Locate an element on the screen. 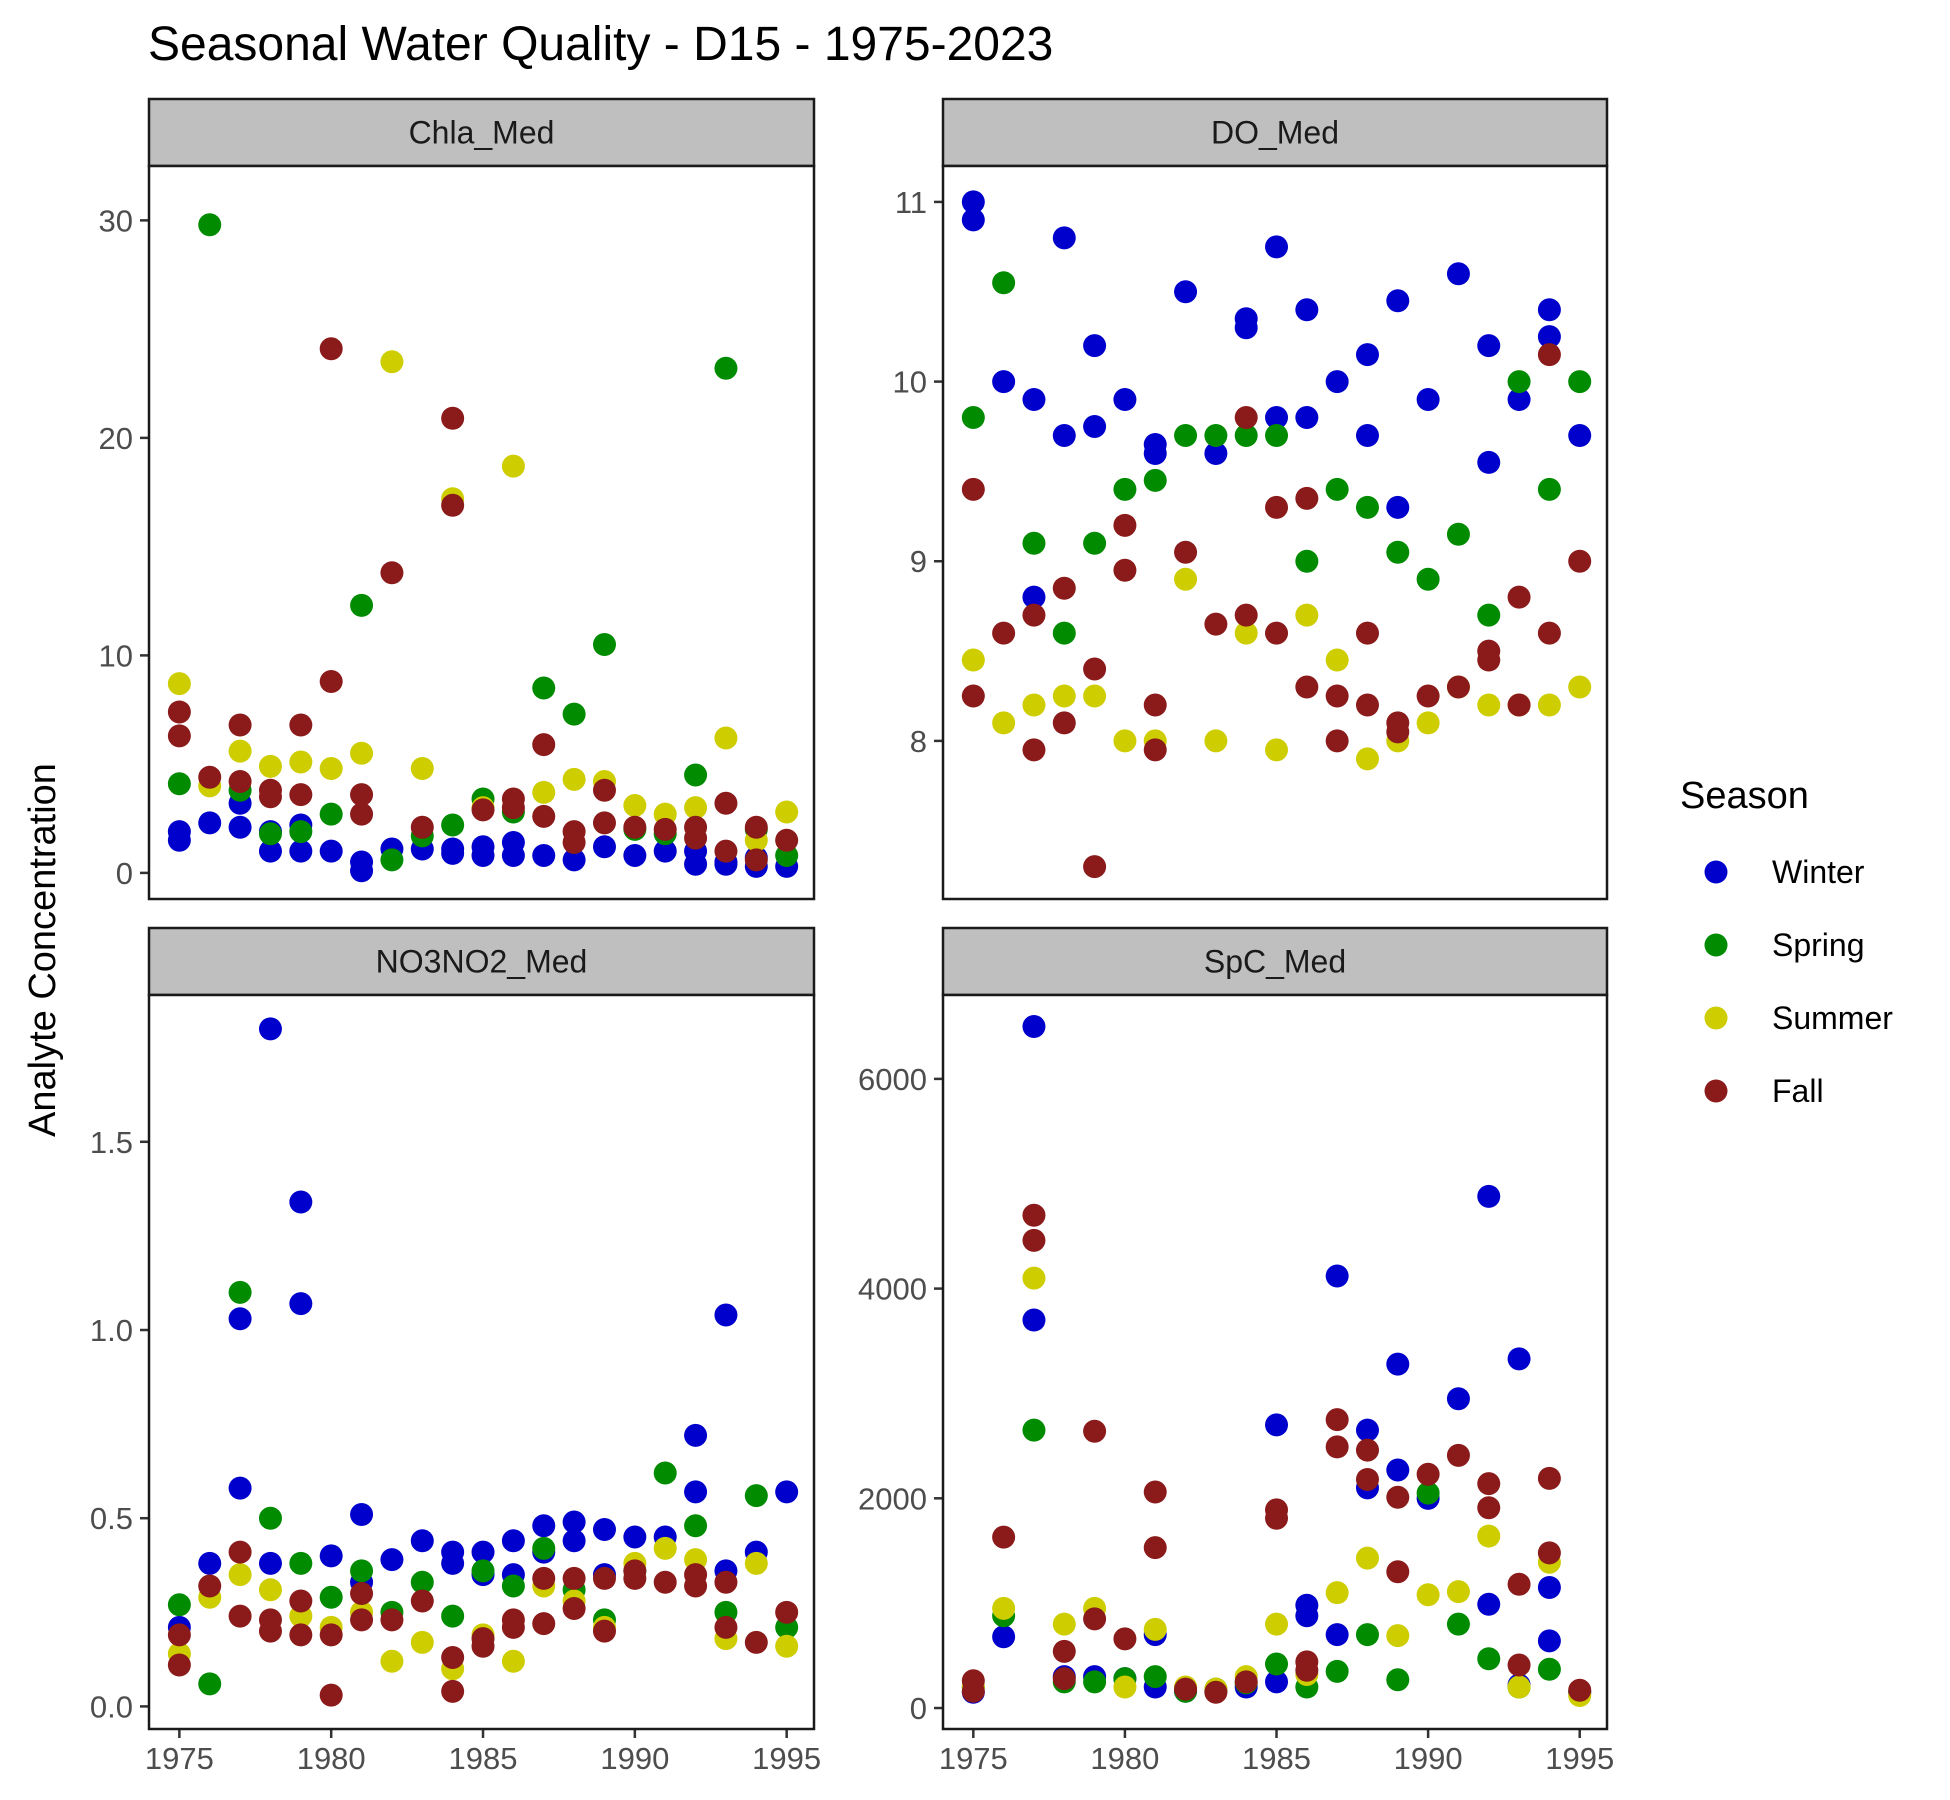 Image resolution: width=1950 pixels, height=1800 pixels. y-tick-label: 2000 is located at coordinates (892, 1498).